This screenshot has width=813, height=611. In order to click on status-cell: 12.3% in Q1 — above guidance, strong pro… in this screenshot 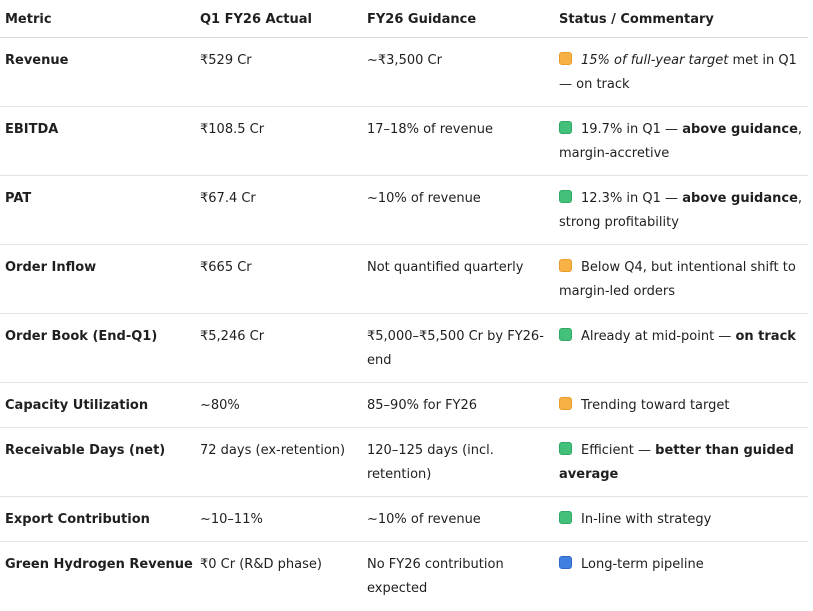, I will do `click(681, 211)`.